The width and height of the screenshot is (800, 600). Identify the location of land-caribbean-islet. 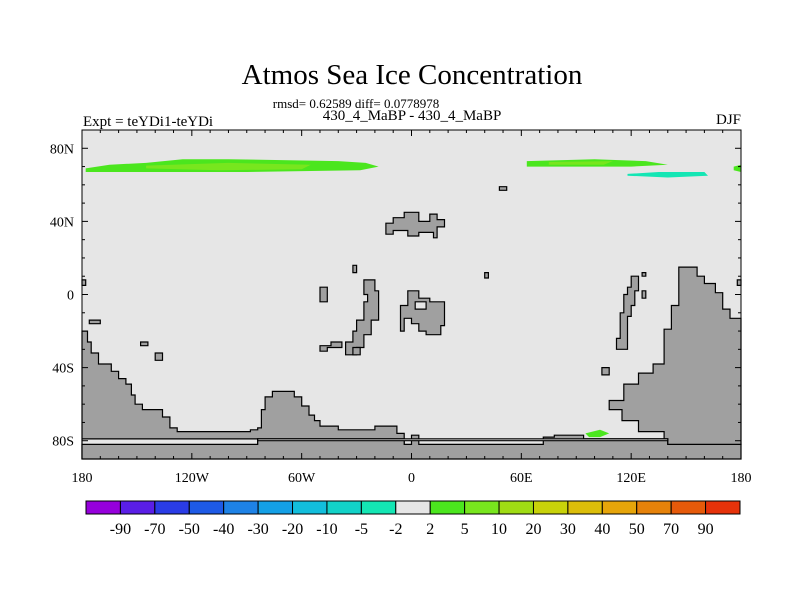
(323, 294).